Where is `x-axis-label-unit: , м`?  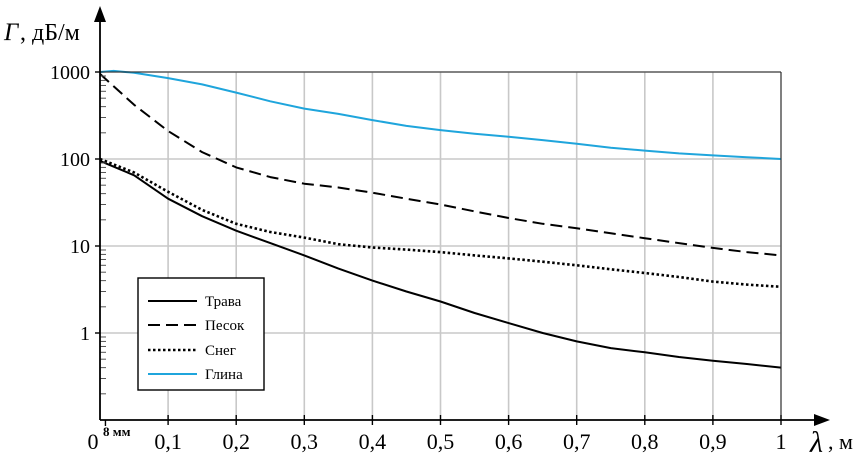
x-axis-label-unit: , м is located at coordinates (840, 441).